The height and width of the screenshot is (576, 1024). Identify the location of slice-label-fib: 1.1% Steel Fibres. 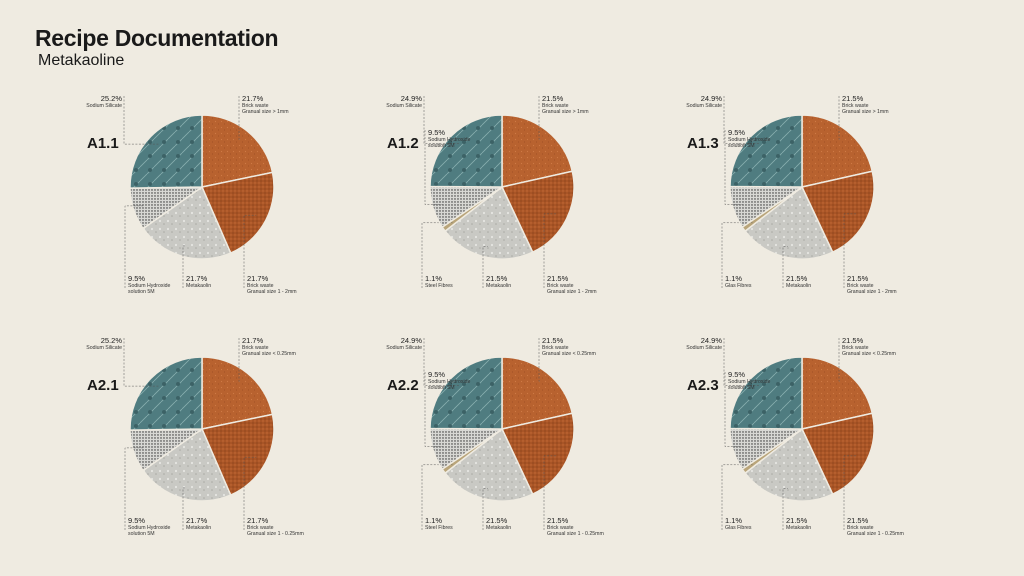
(439, 281).